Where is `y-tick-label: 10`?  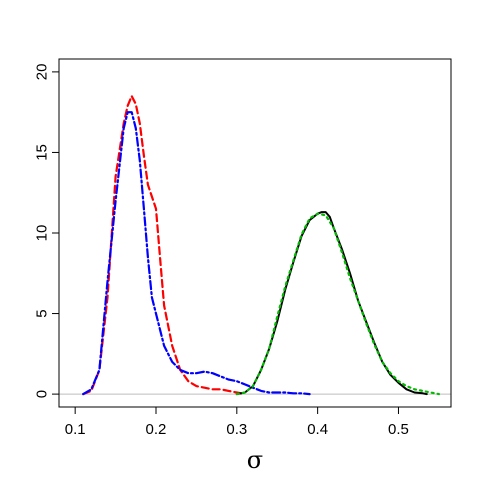
y-tick-label: 10 is located at coordinates (42, 233).